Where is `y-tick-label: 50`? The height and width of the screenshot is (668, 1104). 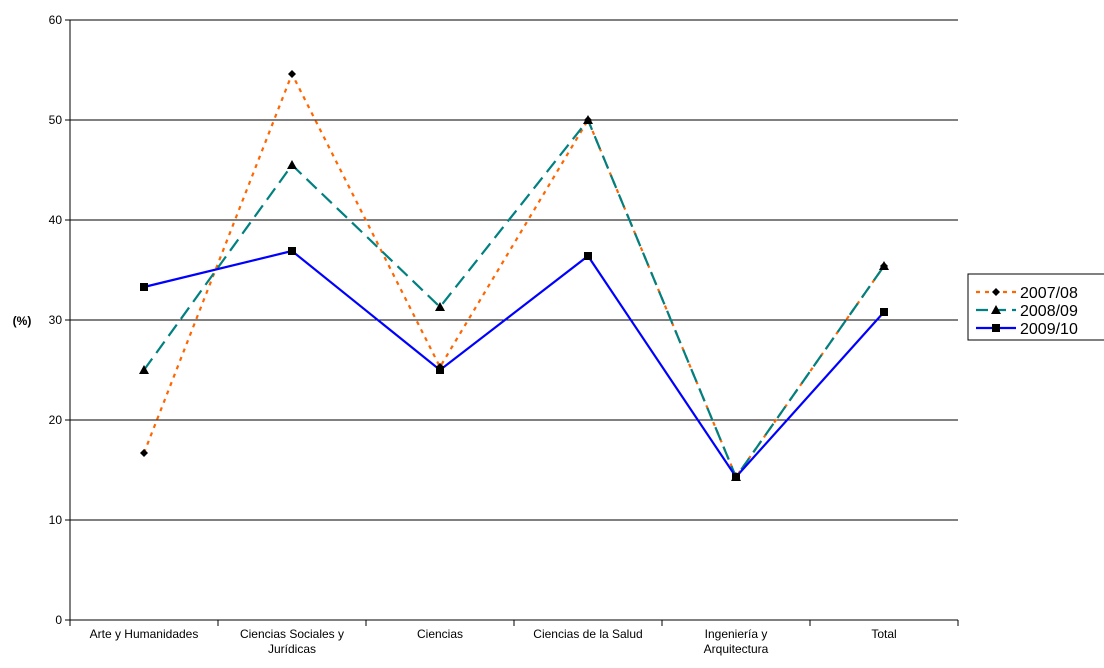
y-tick-label: 50 is located at coordinates (56, 120).